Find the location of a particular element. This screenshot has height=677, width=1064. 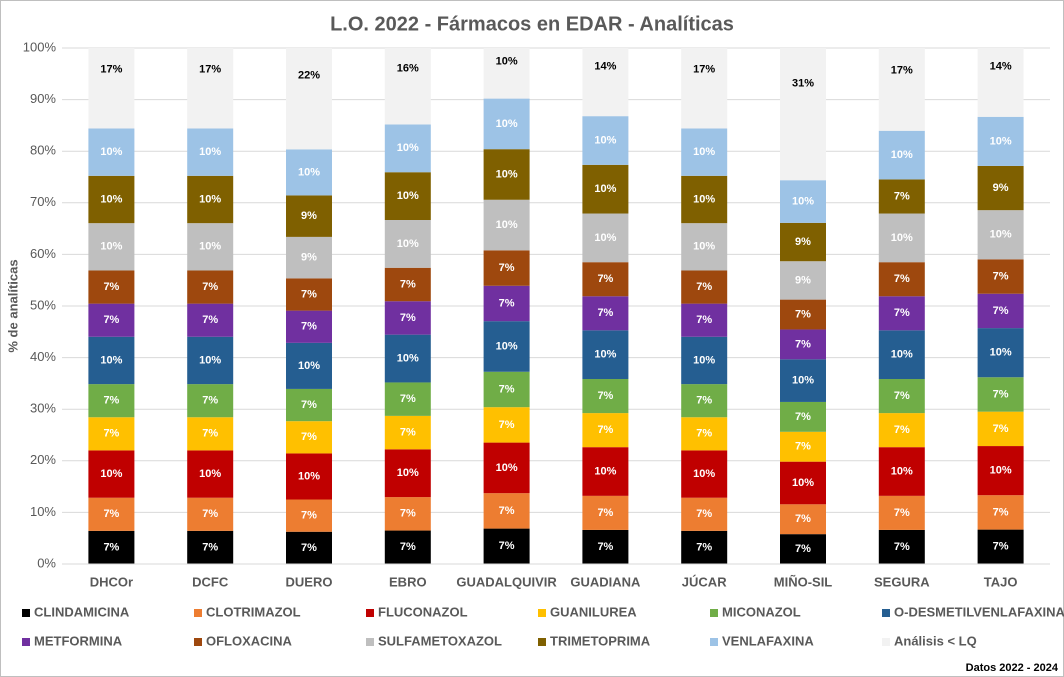

data-label: 9% is located at coordinates (803, 280).